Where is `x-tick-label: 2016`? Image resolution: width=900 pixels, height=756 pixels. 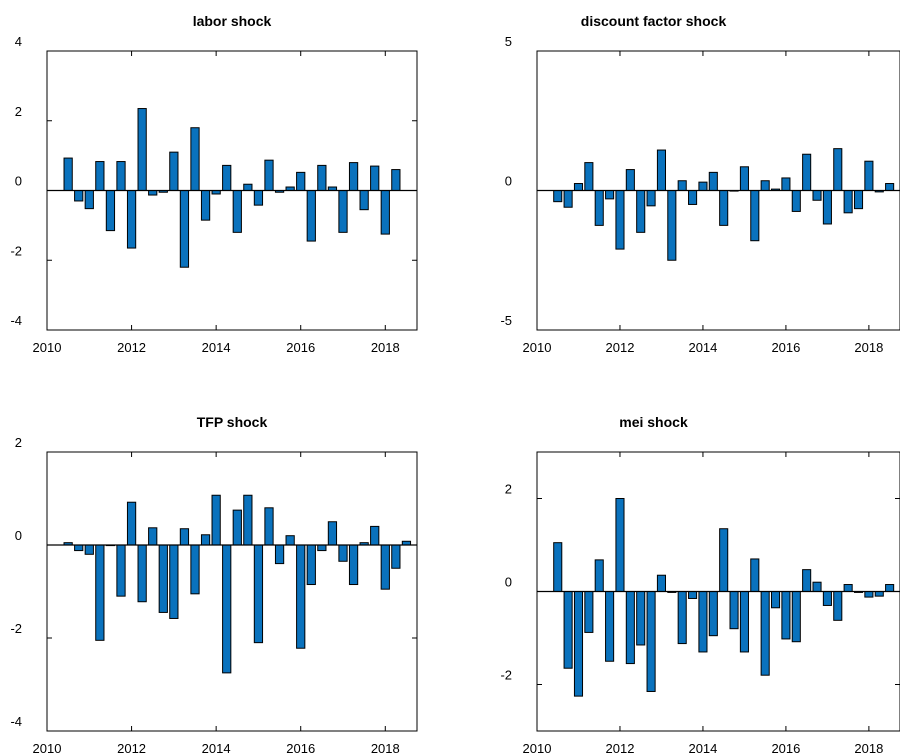 x-tick-label: 2016 is located at coordinates (785, 748).